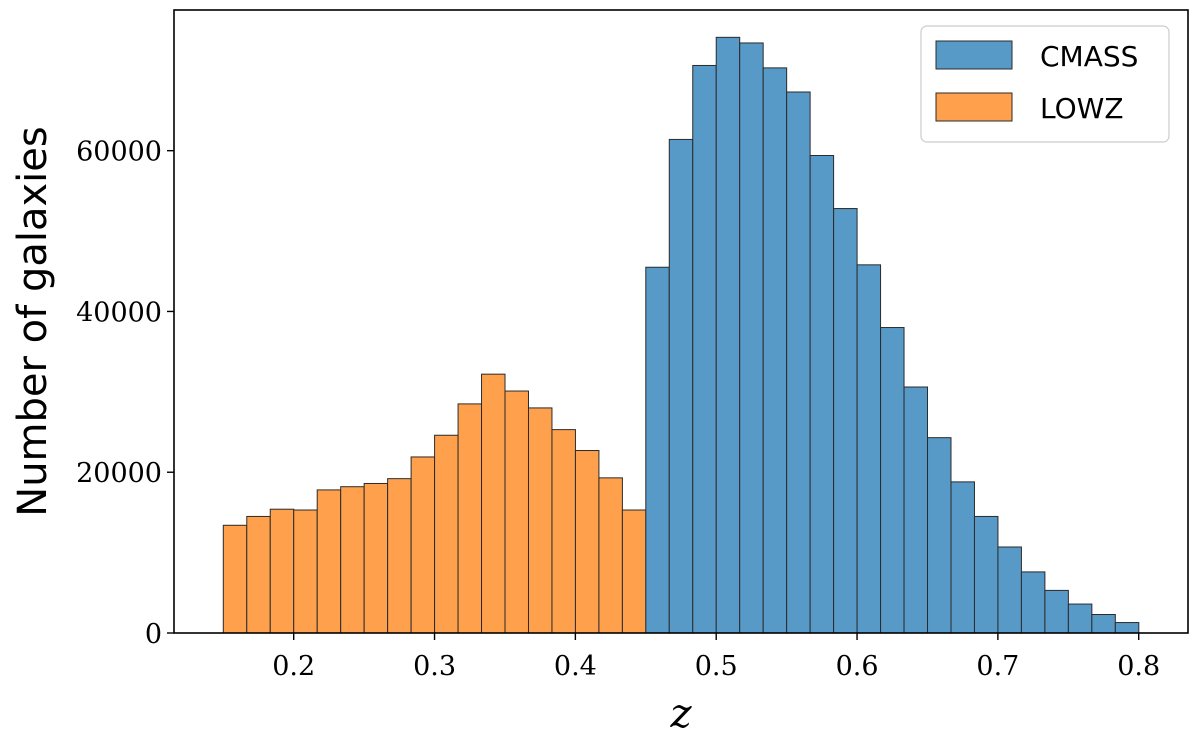 Image resolution: width=1200 pixels, height=736 pixels. Describe the element at coordinates (997, 666) in the screenshot. I see `x-tick-label: 0.7` at that location.